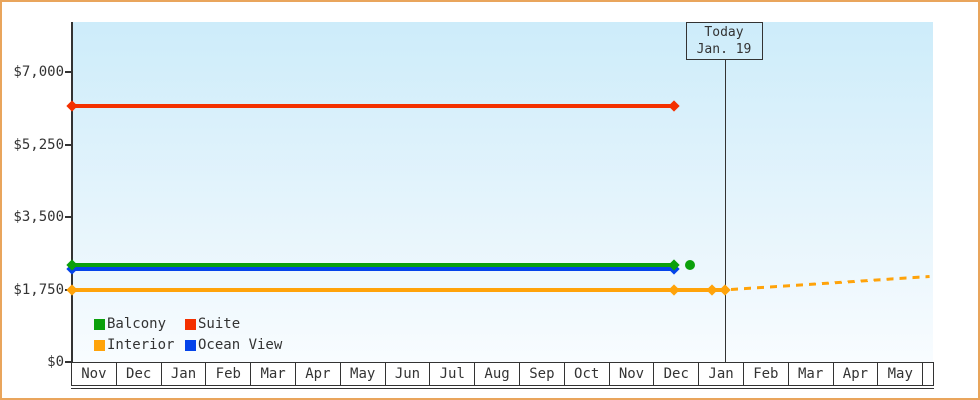 The height and width of the screenshot is (400, 980). What do you see at coordinates (219, 324) in the screenshot?
I see `legend-label: Suite` at bounding box center [219, 324].